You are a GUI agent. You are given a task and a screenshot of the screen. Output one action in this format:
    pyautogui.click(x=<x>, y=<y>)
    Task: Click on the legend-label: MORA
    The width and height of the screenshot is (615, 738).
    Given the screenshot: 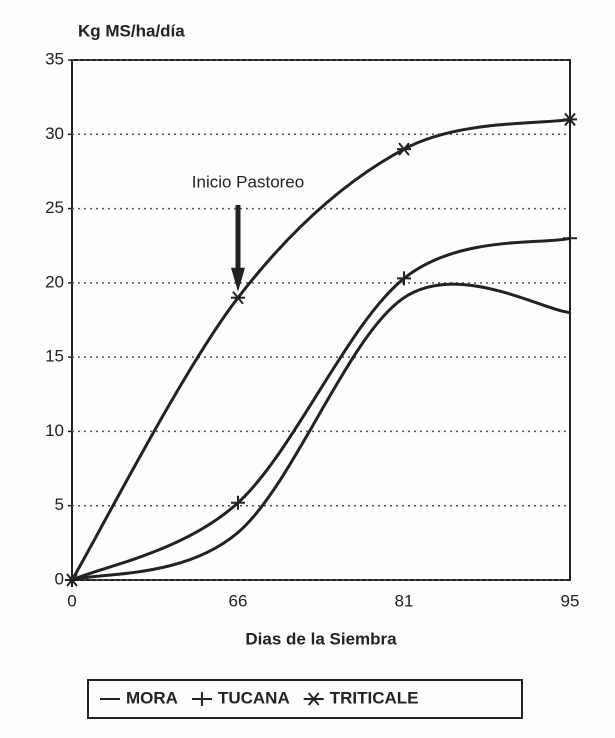 What is the action you would take?
    pyautogui.click(x=152, y=697)
    